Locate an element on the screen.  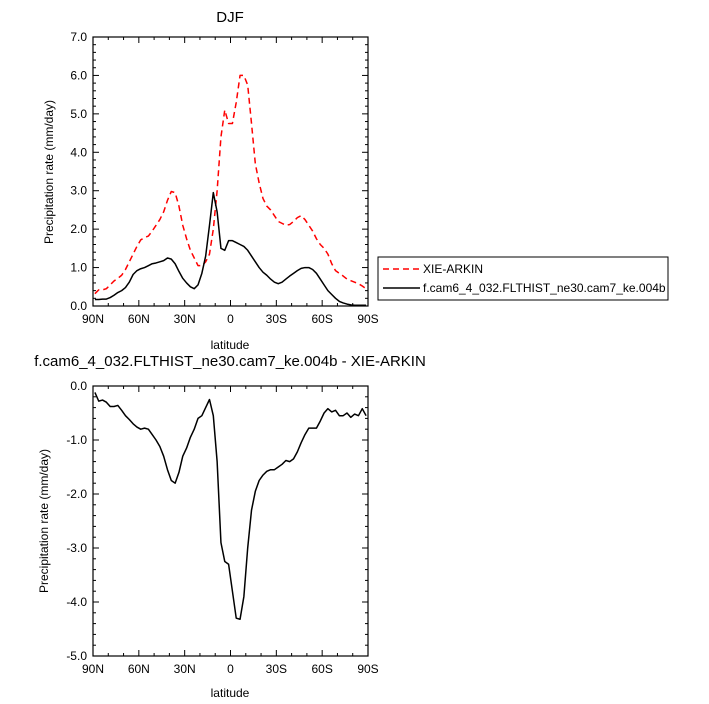
top-y-tick-label: 5.0 is located at coordinates (78, 114).